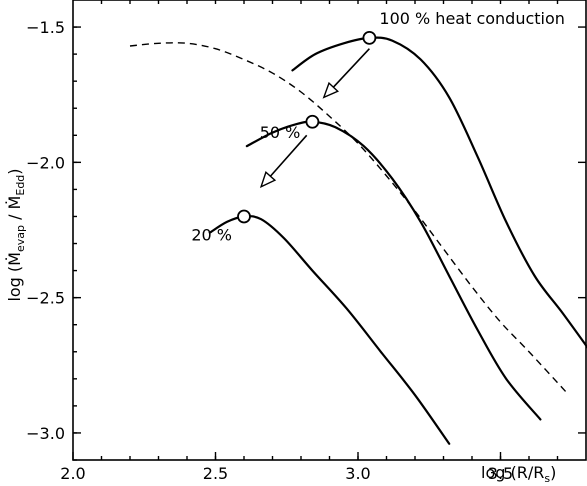 The image size is (587, 486). What do you see at coordinates (14, 217) in the screenshot?
I see `y-axis-title-sep: /` at bounding box center [14, 217].